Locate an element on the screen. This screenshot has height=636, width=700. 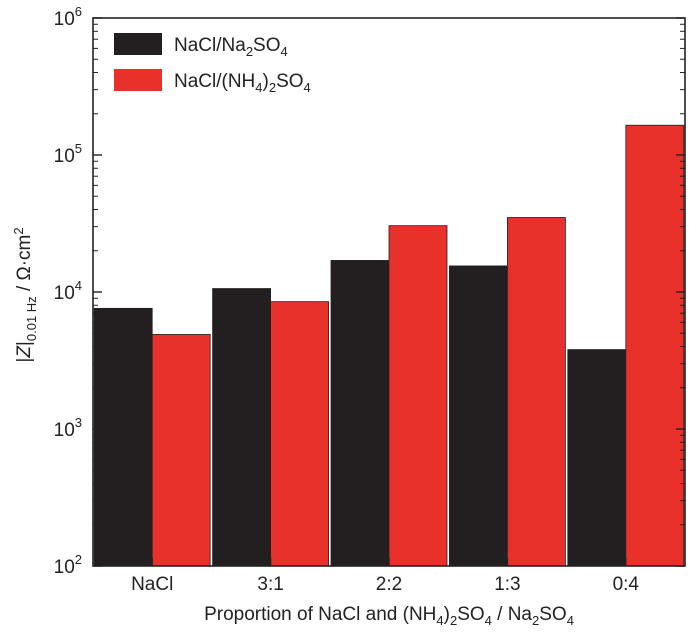
x-tick-label-nacl: NaCl is located at coordinates (152, 584).